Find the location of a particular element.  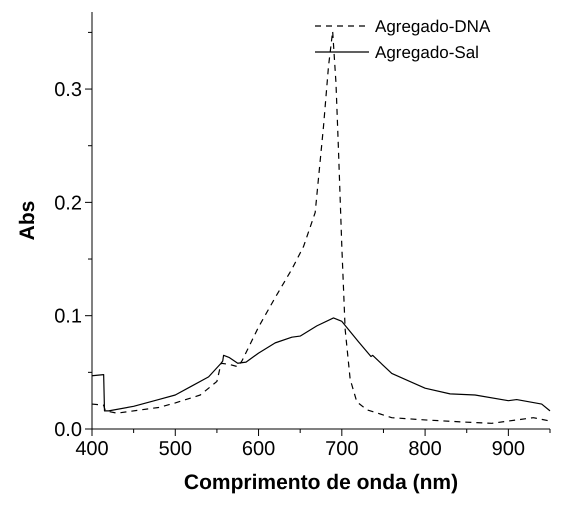

x-tick-label: 800 is located at coordinates (425, 449).